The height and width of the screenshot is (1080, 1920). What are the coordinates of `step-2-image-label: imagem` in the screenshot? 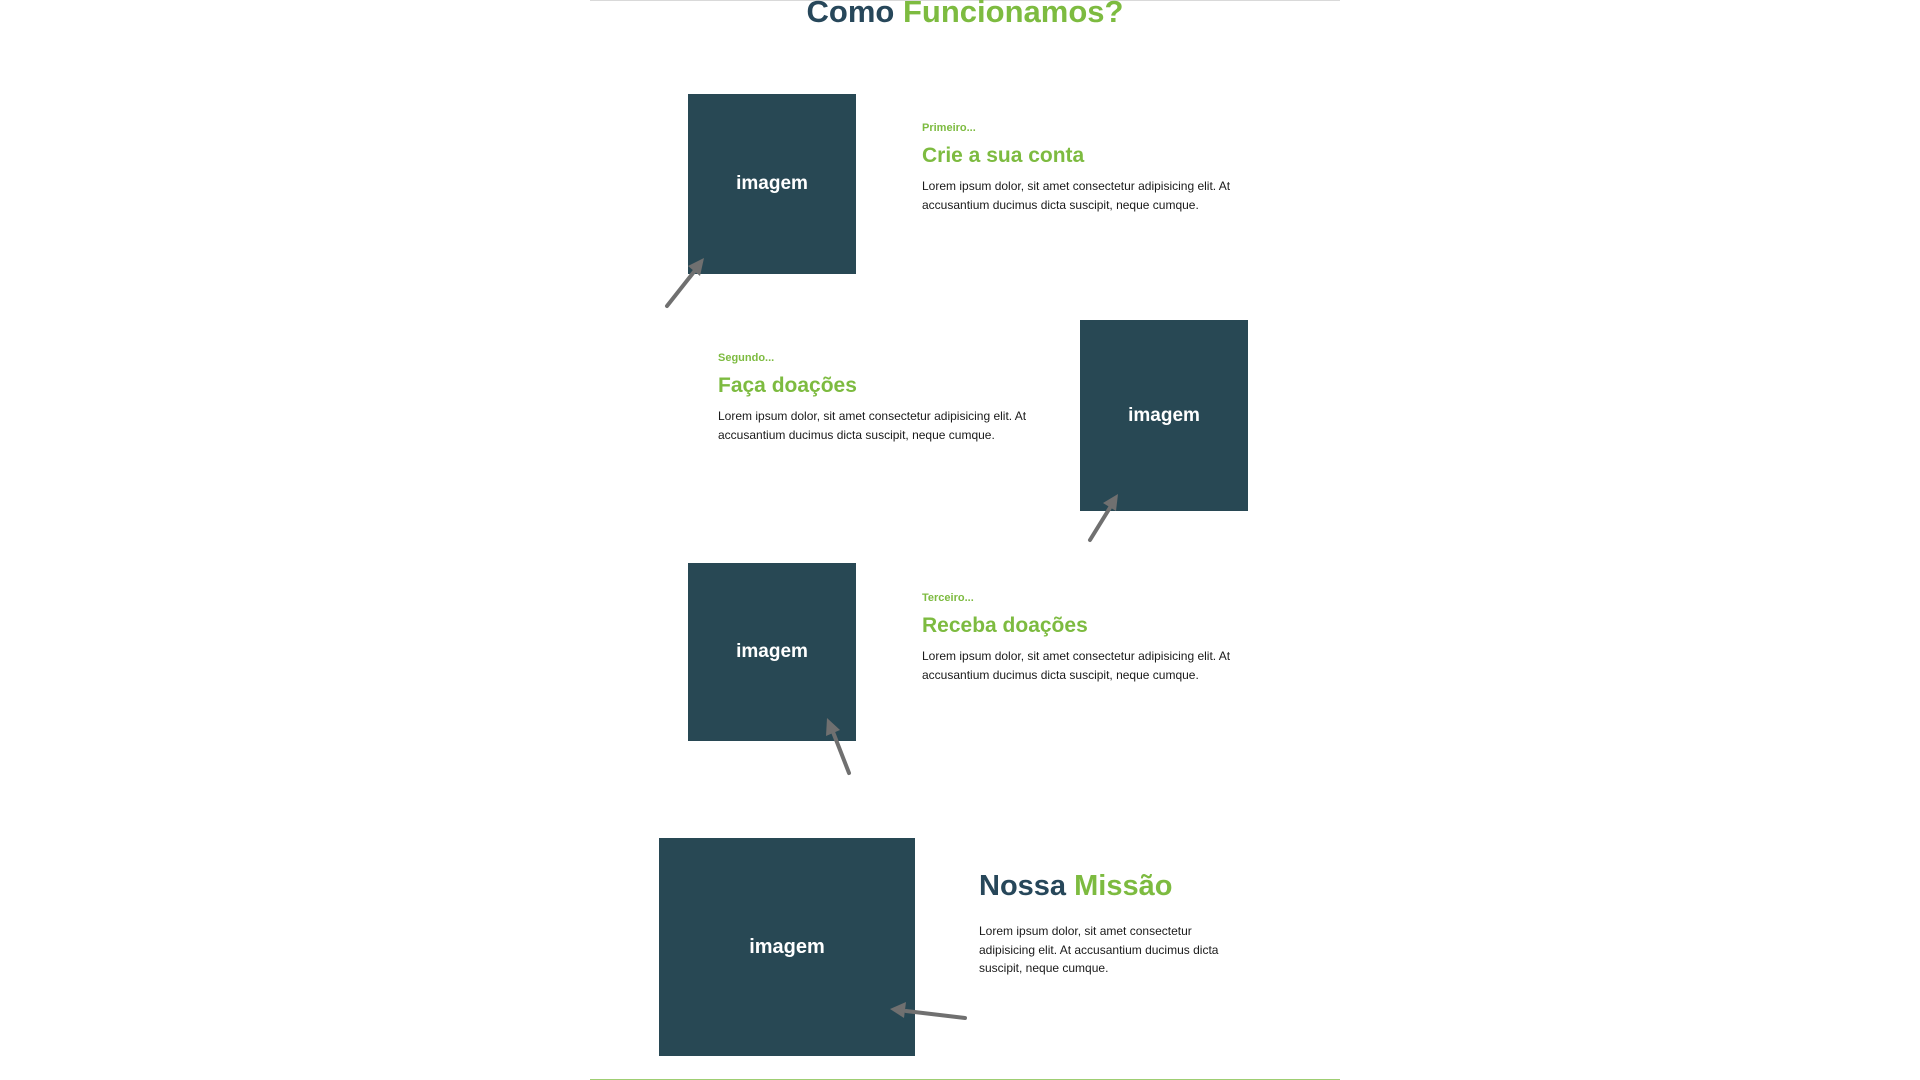 It's located at (1164, 415).